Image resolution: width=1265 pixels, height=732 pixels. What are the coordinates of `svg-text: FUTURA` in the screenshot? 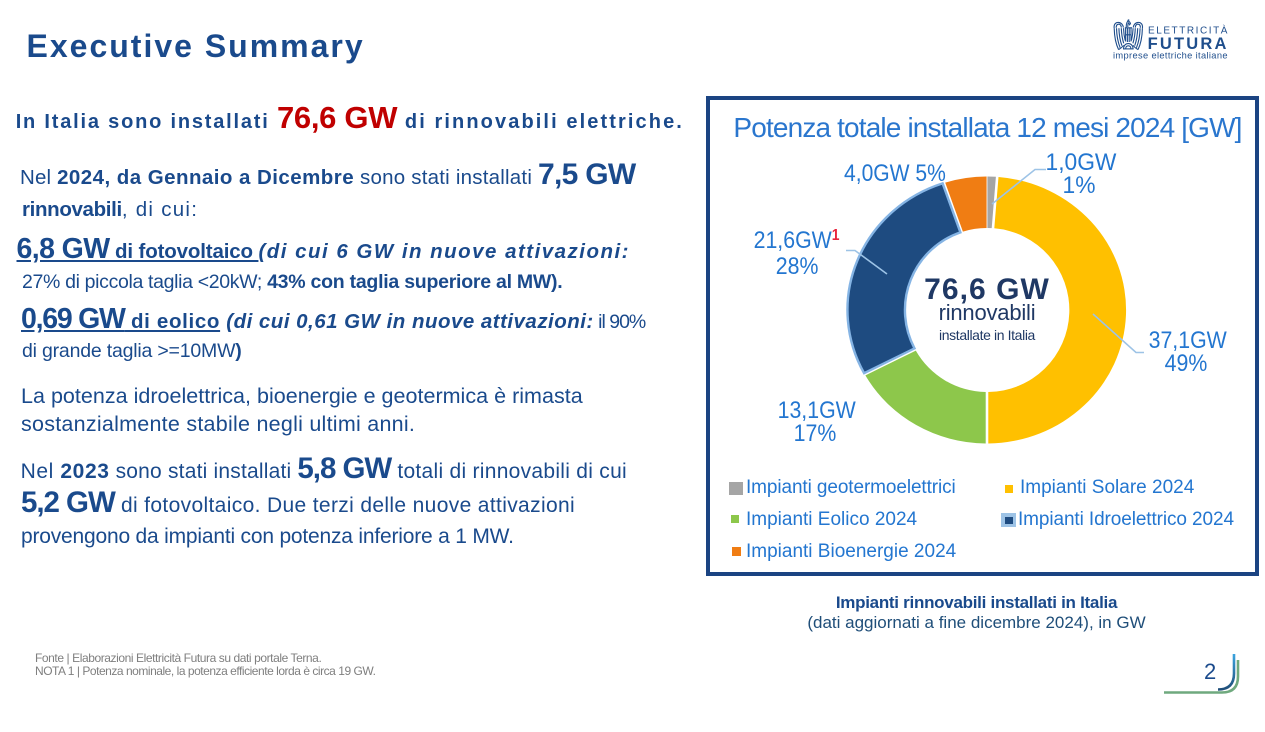 It's located at (1188, 44).